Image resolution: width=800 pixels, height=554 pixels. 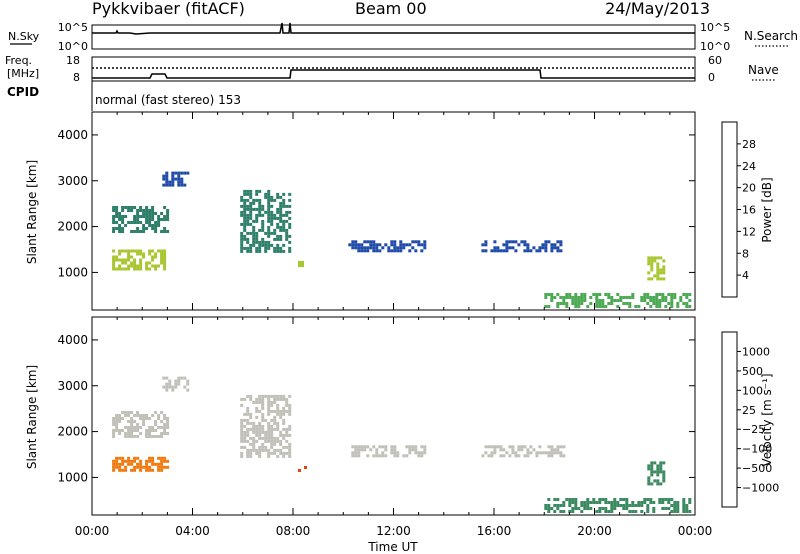 I want to click on y-tick-label: 1000, so click(x=72, y=477).